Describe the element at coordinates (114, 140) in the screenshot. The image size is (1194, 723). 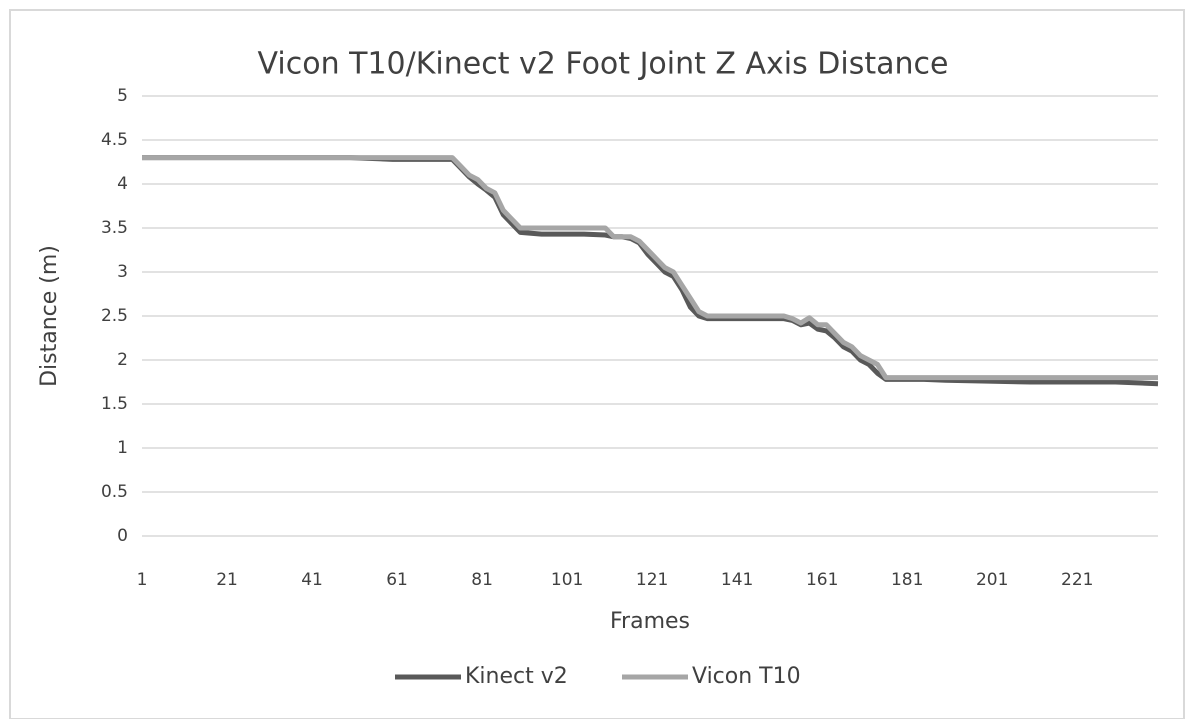
I see `y-tick-label: 4.5` at that location.